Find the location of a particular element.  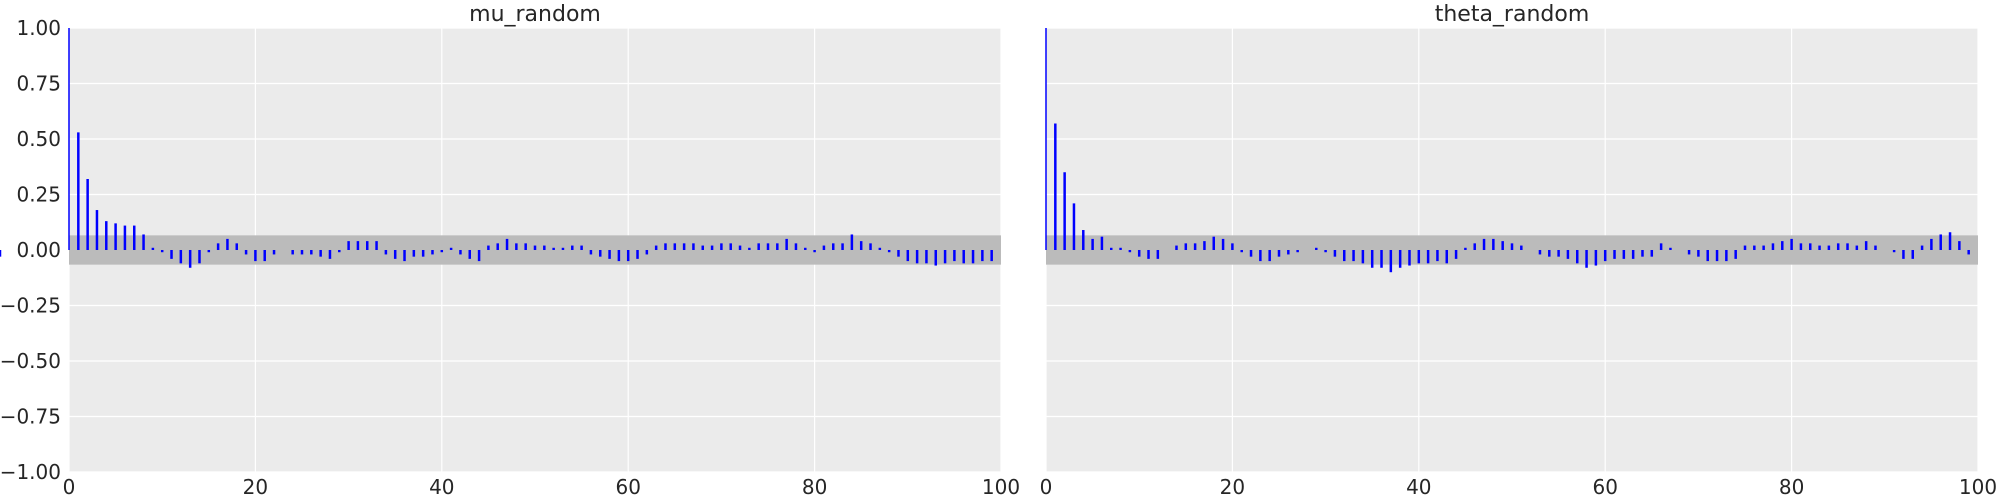

y-tick-label: −0.75 is located at coordinates (30, 417).